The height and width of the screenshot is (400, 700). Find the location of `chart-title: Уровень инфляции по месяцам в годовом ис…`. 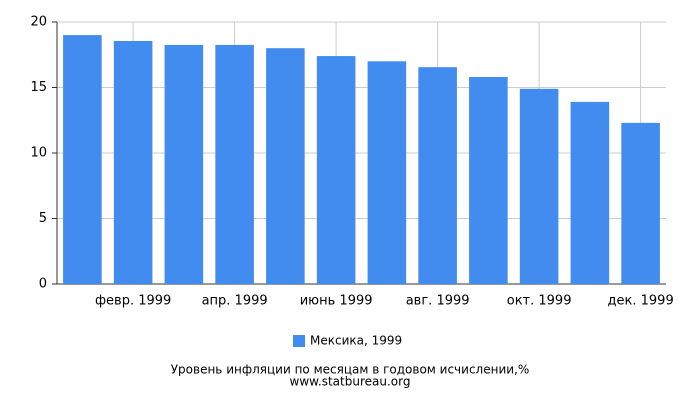

chart-title: Уровень инфляции по месяцам в годовом ис… is located at coordinates (350, 370).